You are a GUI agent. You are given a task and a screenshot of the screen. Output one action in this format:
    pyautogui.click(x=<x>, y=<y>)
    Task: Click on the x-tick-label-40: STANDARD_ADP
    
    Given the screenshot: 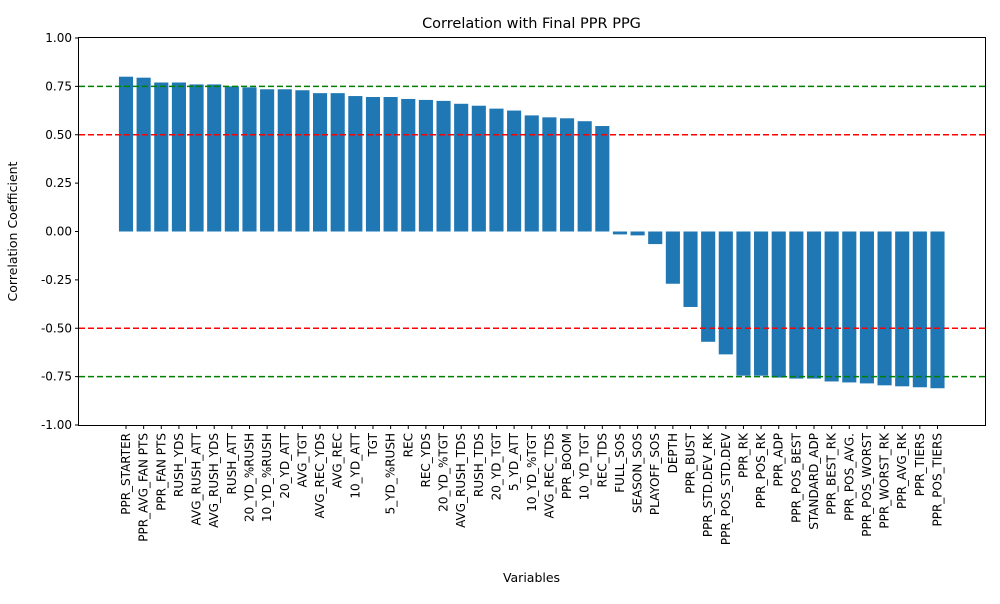 What is the action you would take?
    pyautogui.click(x=814, y=481)
    